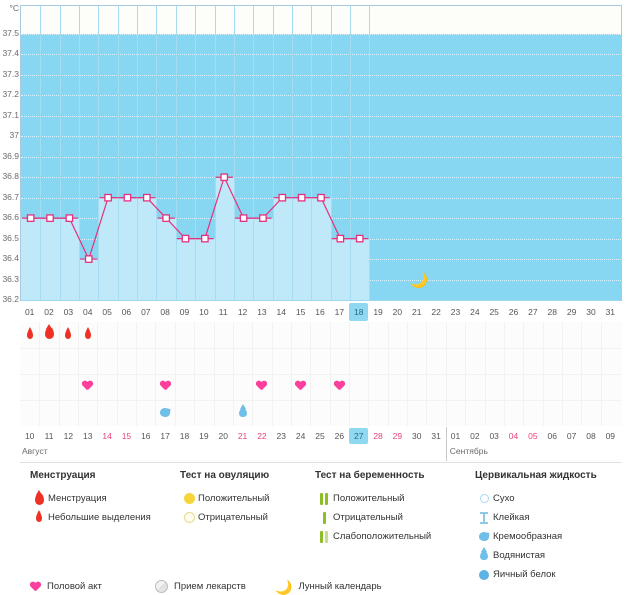 This screenshot has height=595, width=626. I want to click on calendar-date-cell: 28, so click(378, 436).